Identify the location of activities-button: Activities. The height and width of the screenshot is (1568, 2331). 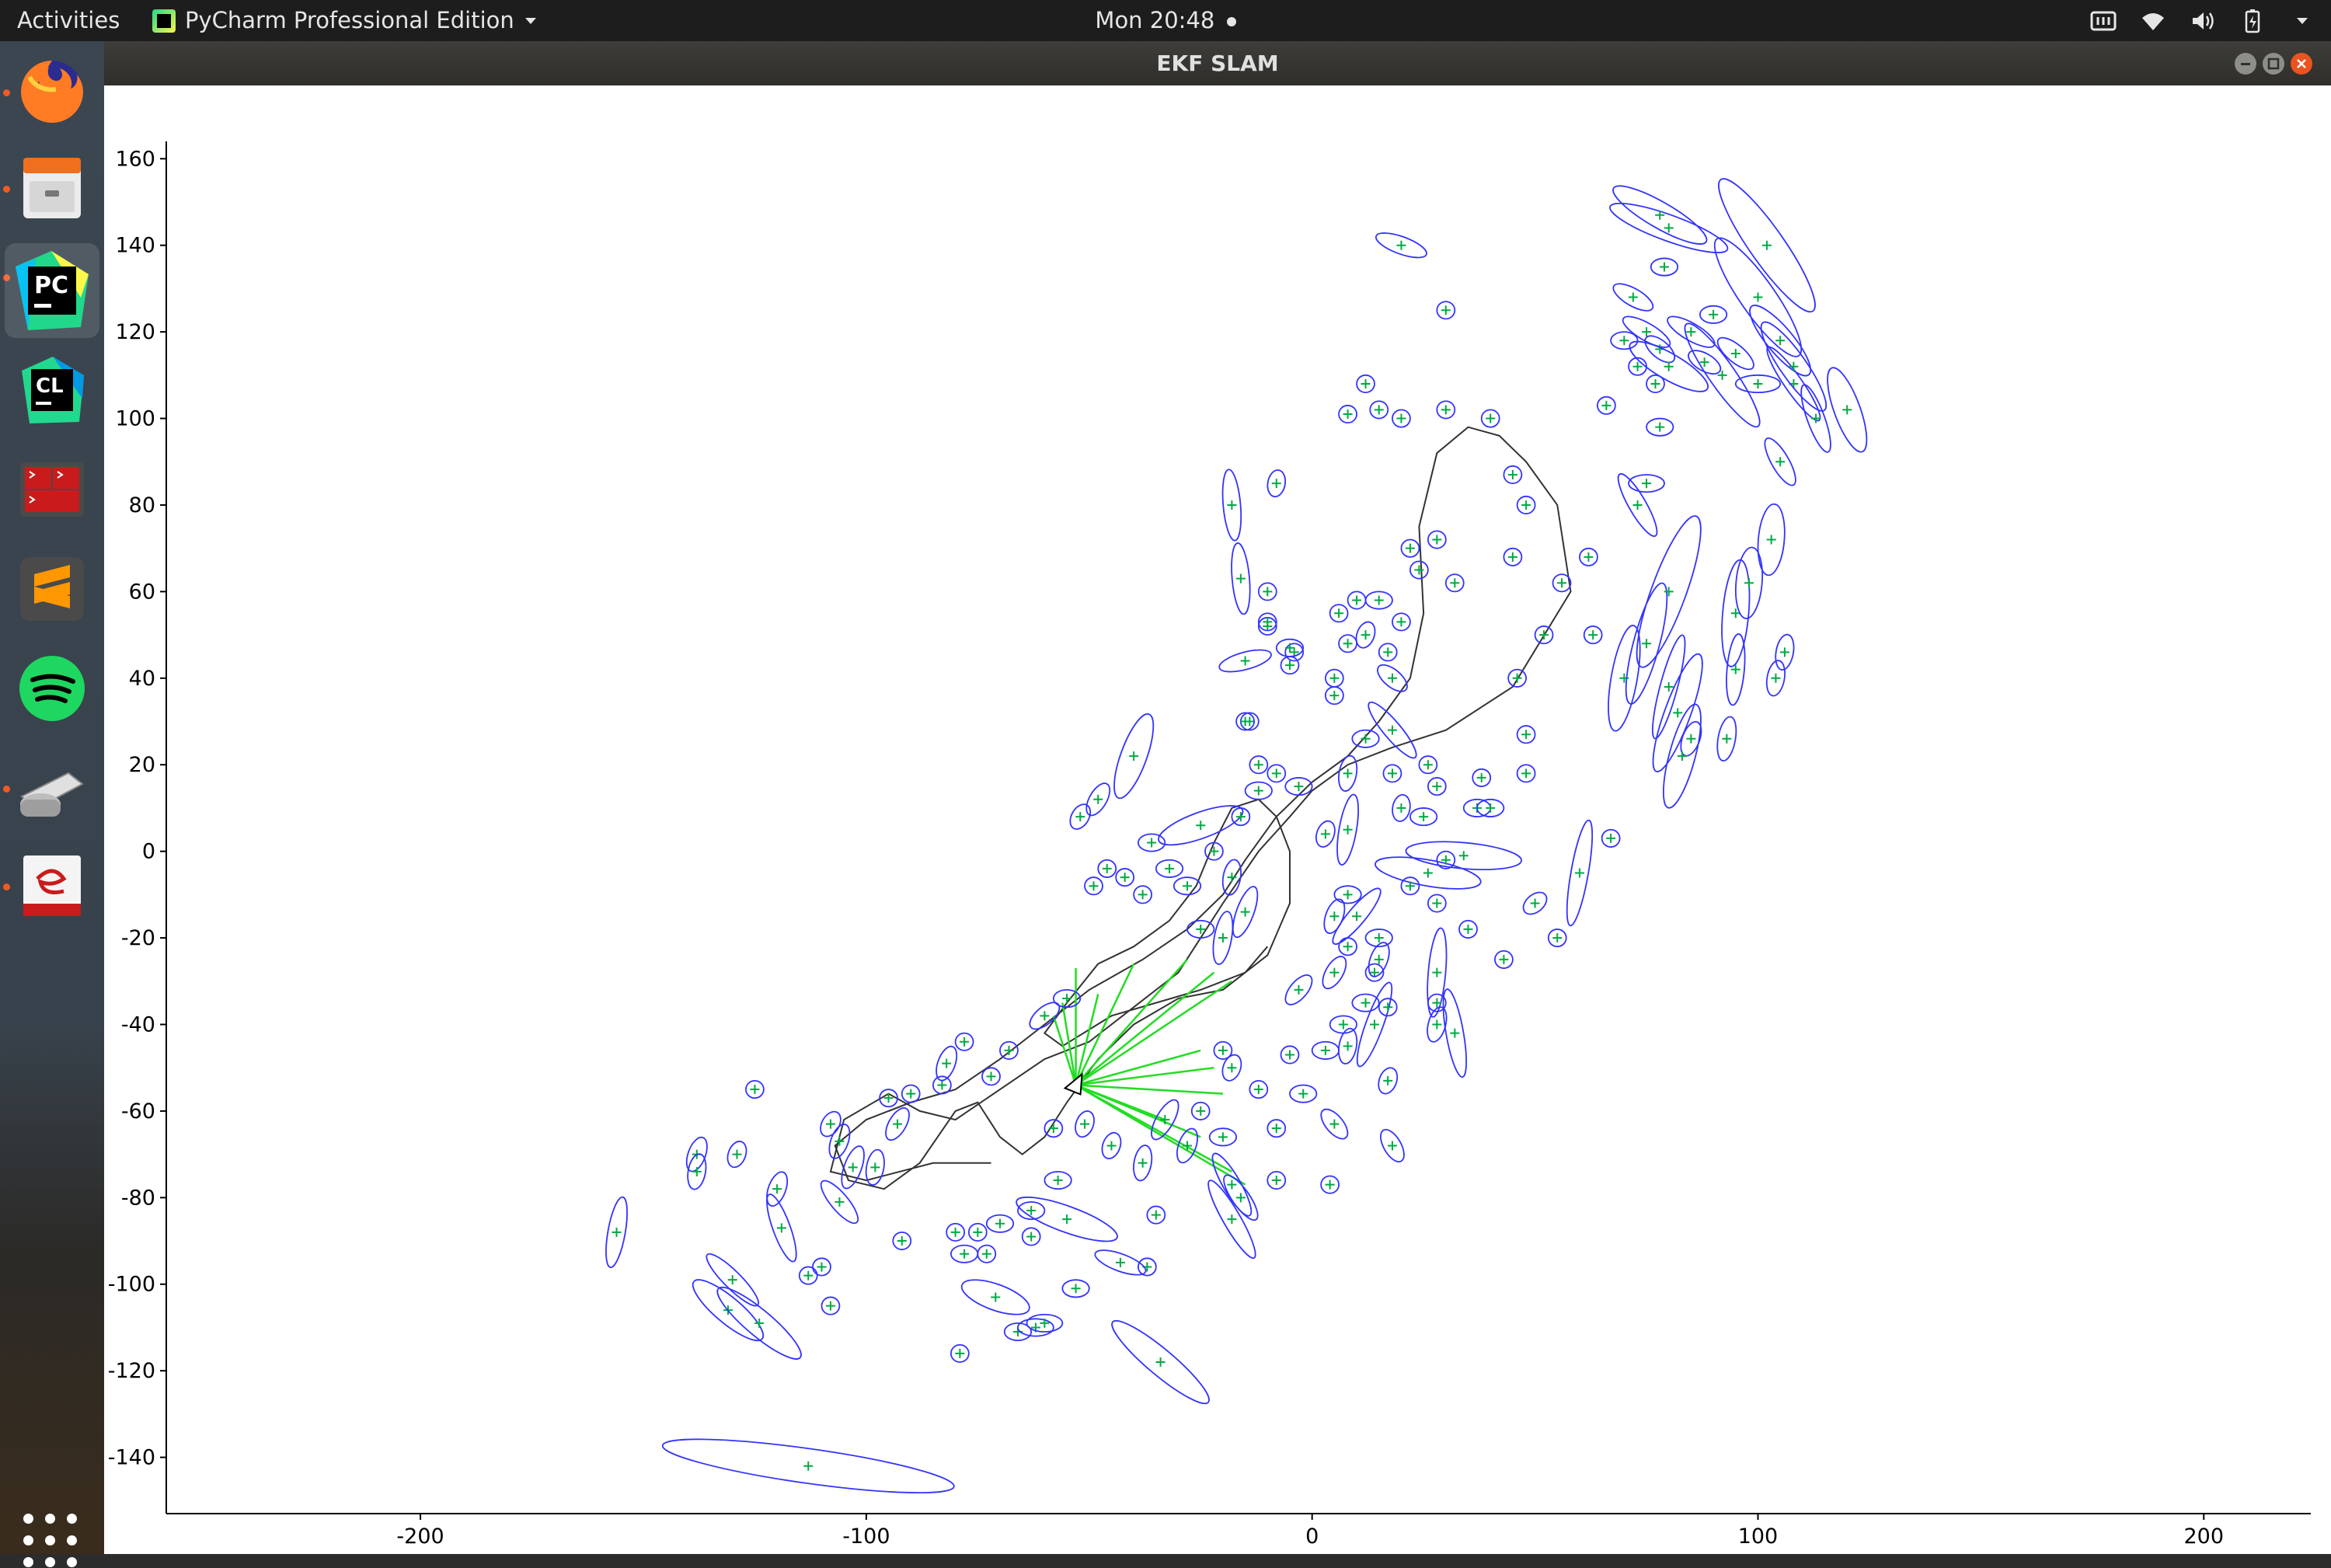
(69, 20).